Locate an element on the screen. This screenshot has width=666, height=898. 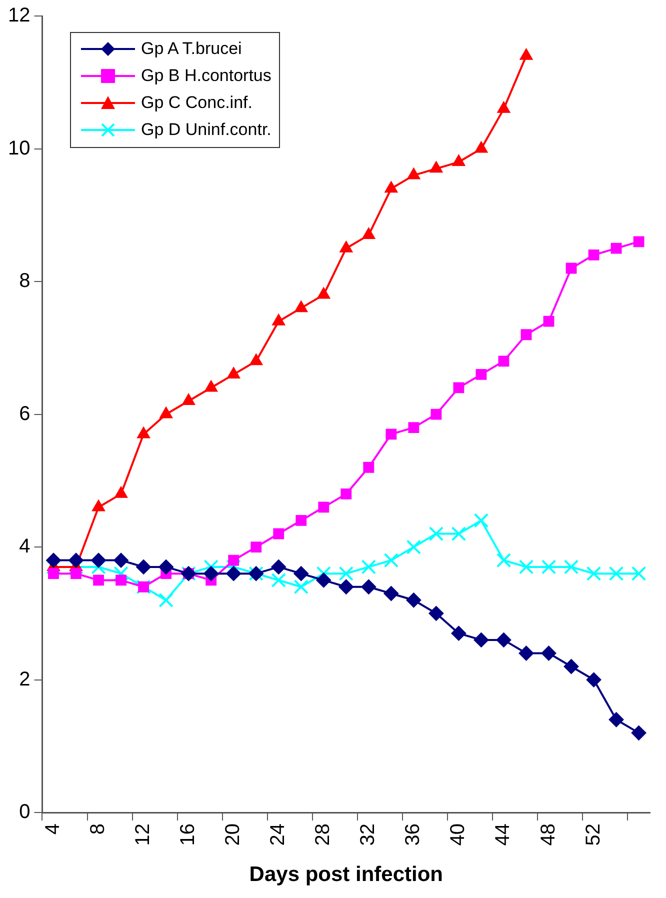
y-tick-label: 2 is located at coordinates (24, 679).